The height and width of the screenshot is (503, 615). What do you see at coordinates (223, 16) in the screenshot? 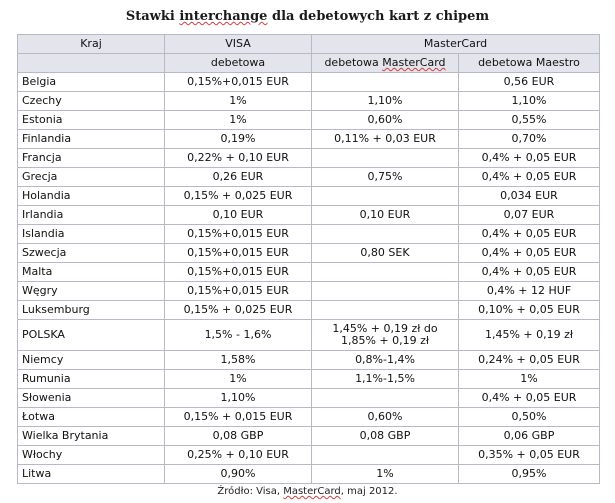
I see `title-highlight: interchange` at bounding box center [223, 16].